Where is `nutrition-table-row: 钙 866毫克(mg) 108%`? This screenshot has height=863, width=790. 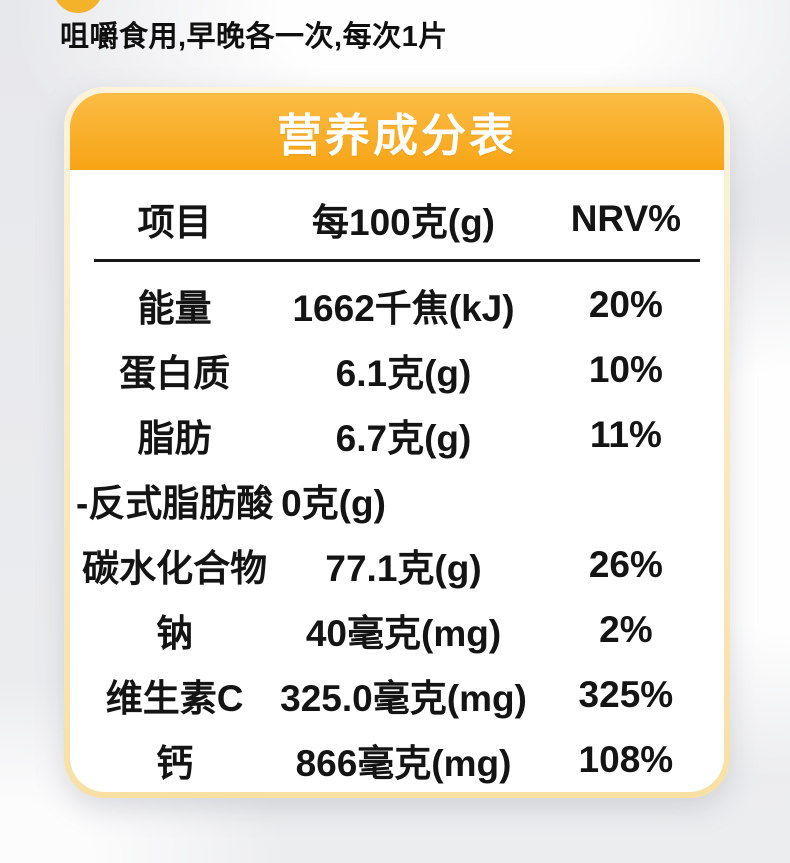 nutrition-table-row: 钙 866毫克(mg) 108% is located at coordinates (397, 759).